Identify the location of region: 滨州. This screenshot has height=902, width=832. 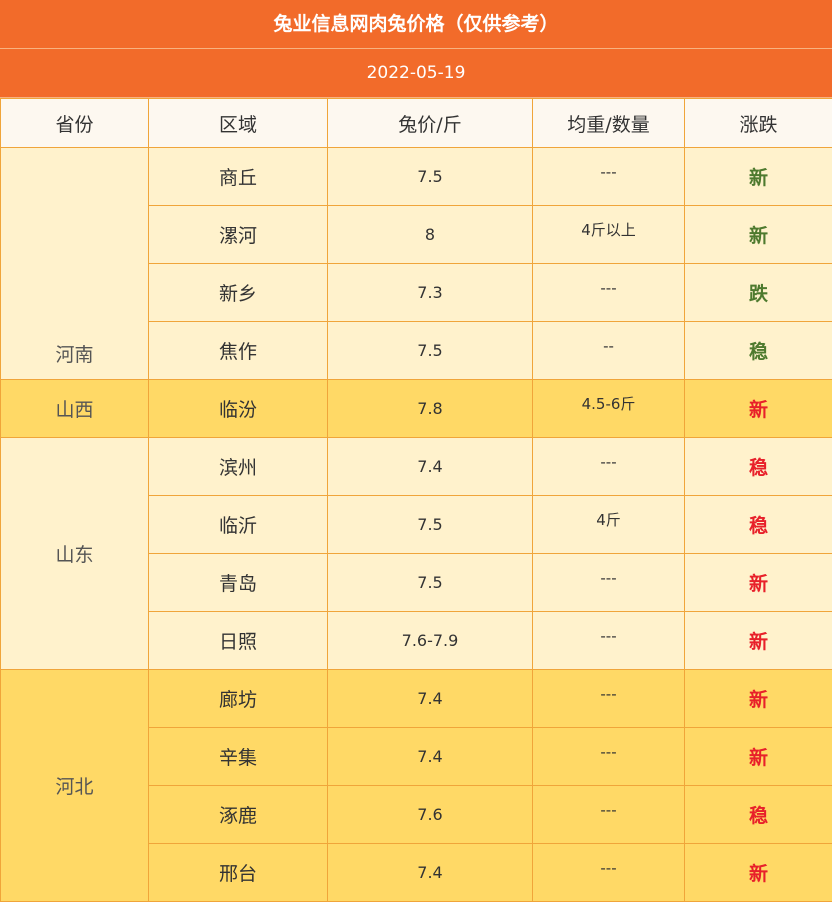
(238, 467).